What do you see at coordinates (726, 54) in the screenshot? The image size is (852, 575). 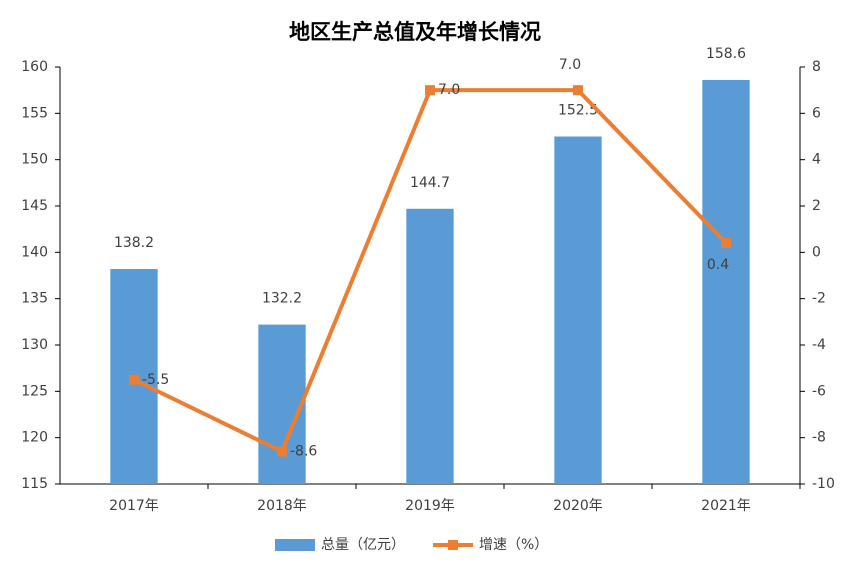 I see `bar-value-label: 158.6` at bounding box center [726, 54].